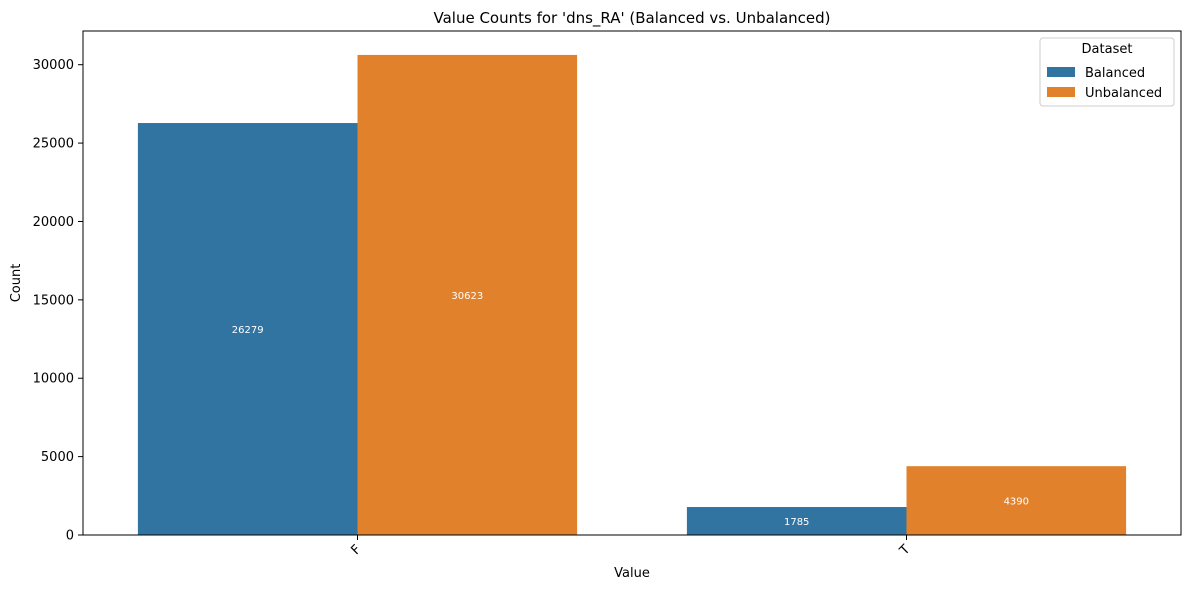 This screenshot has height=590, width=1189. I want to click on bar-label-unbalanced-f: 30623, so click(467, 296).